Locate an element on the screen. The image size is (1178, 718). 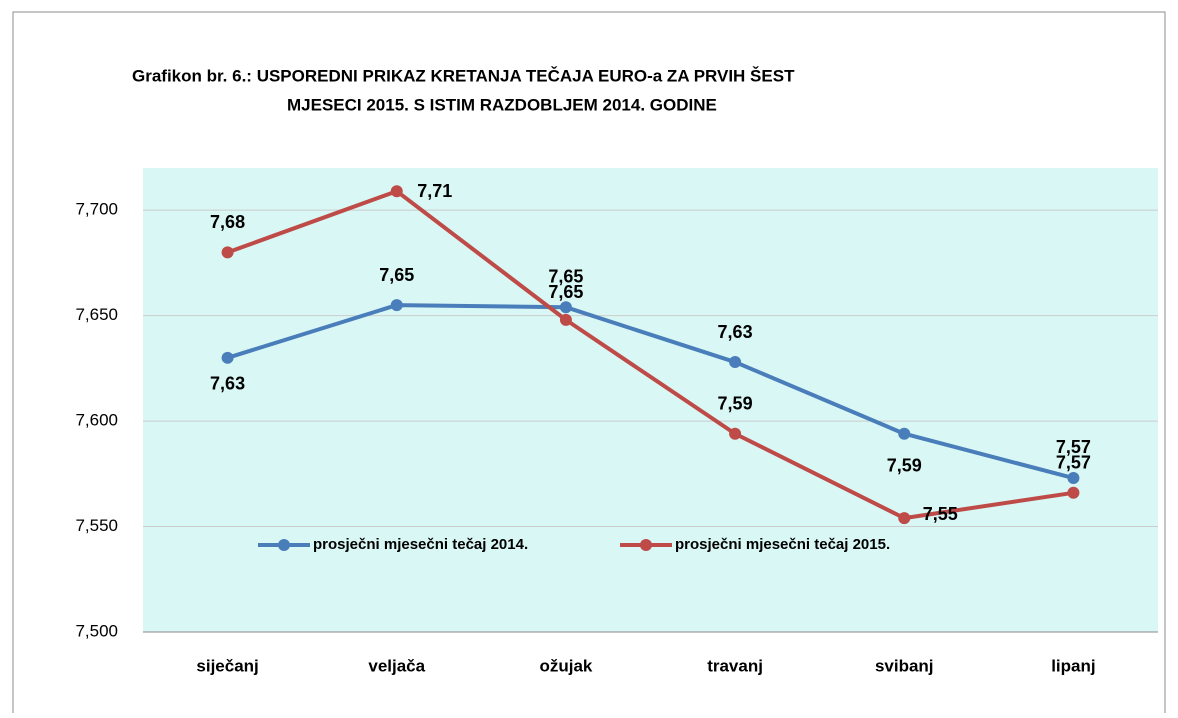
data-label: 7,68 is located at coordinates (227, 222).